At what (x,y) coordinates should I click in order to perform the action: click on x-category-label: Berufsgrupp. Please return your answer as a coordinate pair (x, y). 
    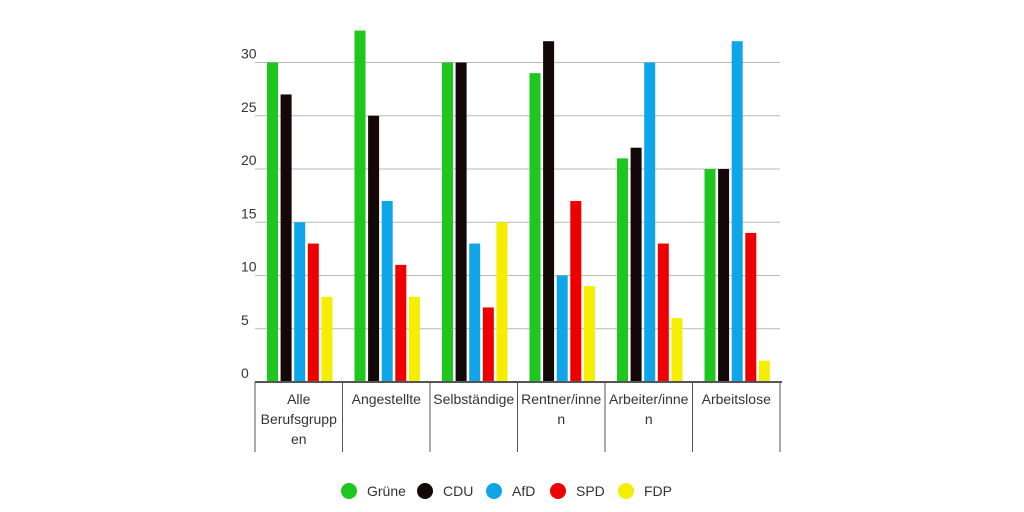
    Looking at the image, I should click on (299, 419).